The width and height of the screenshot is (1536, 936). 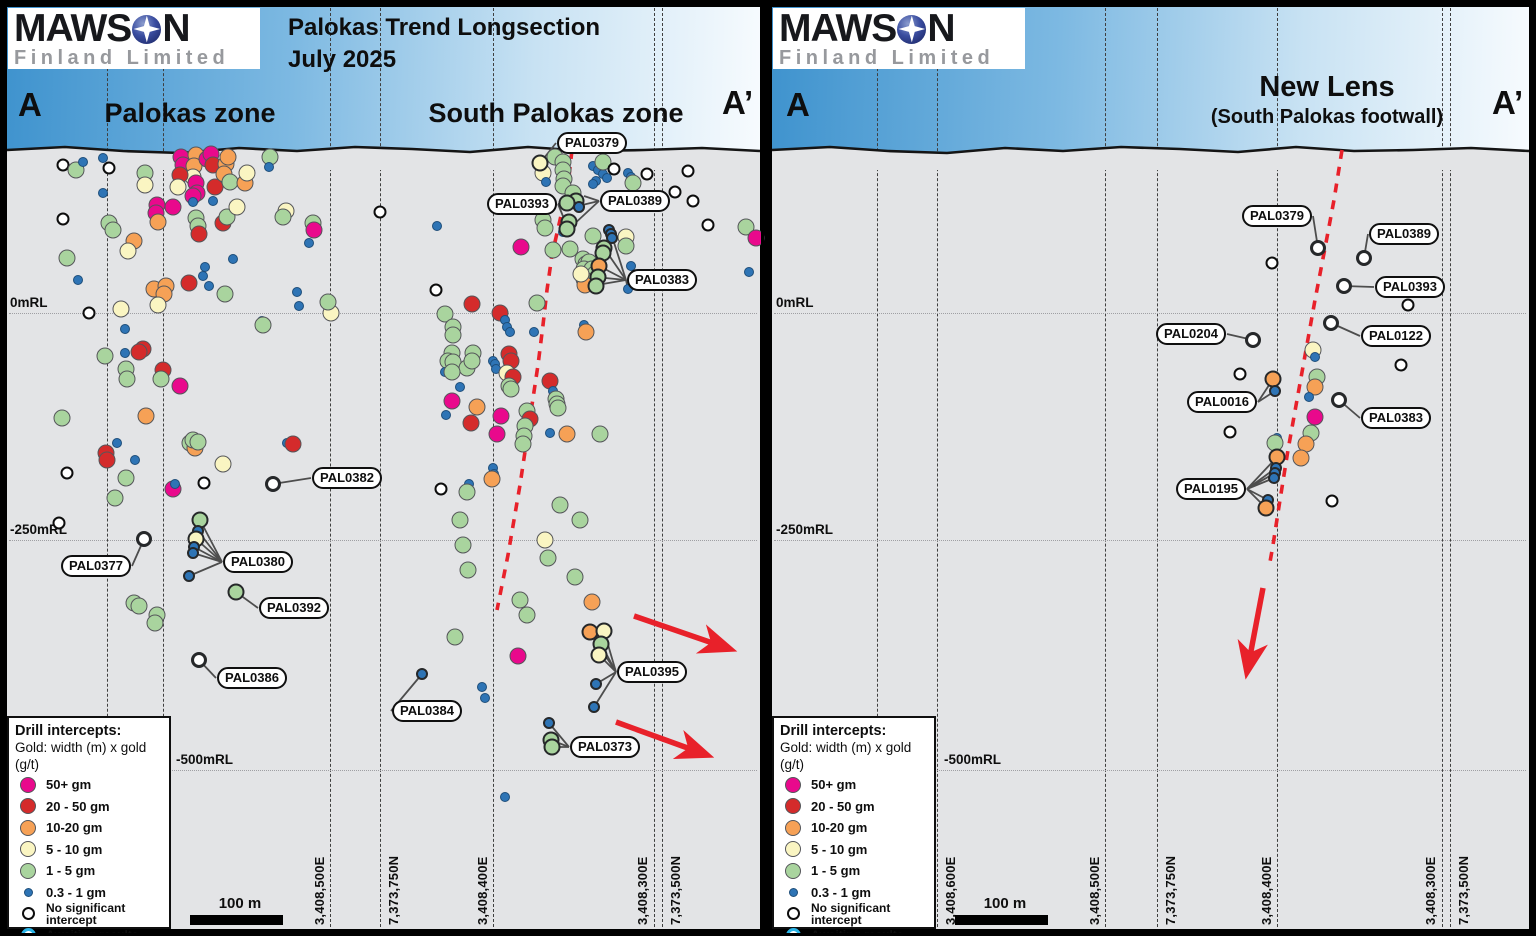 What do you see at coordinates (30, 104) in the screenshot?
I see `section-marker-a-left: A` at bounding box center [30, 104].